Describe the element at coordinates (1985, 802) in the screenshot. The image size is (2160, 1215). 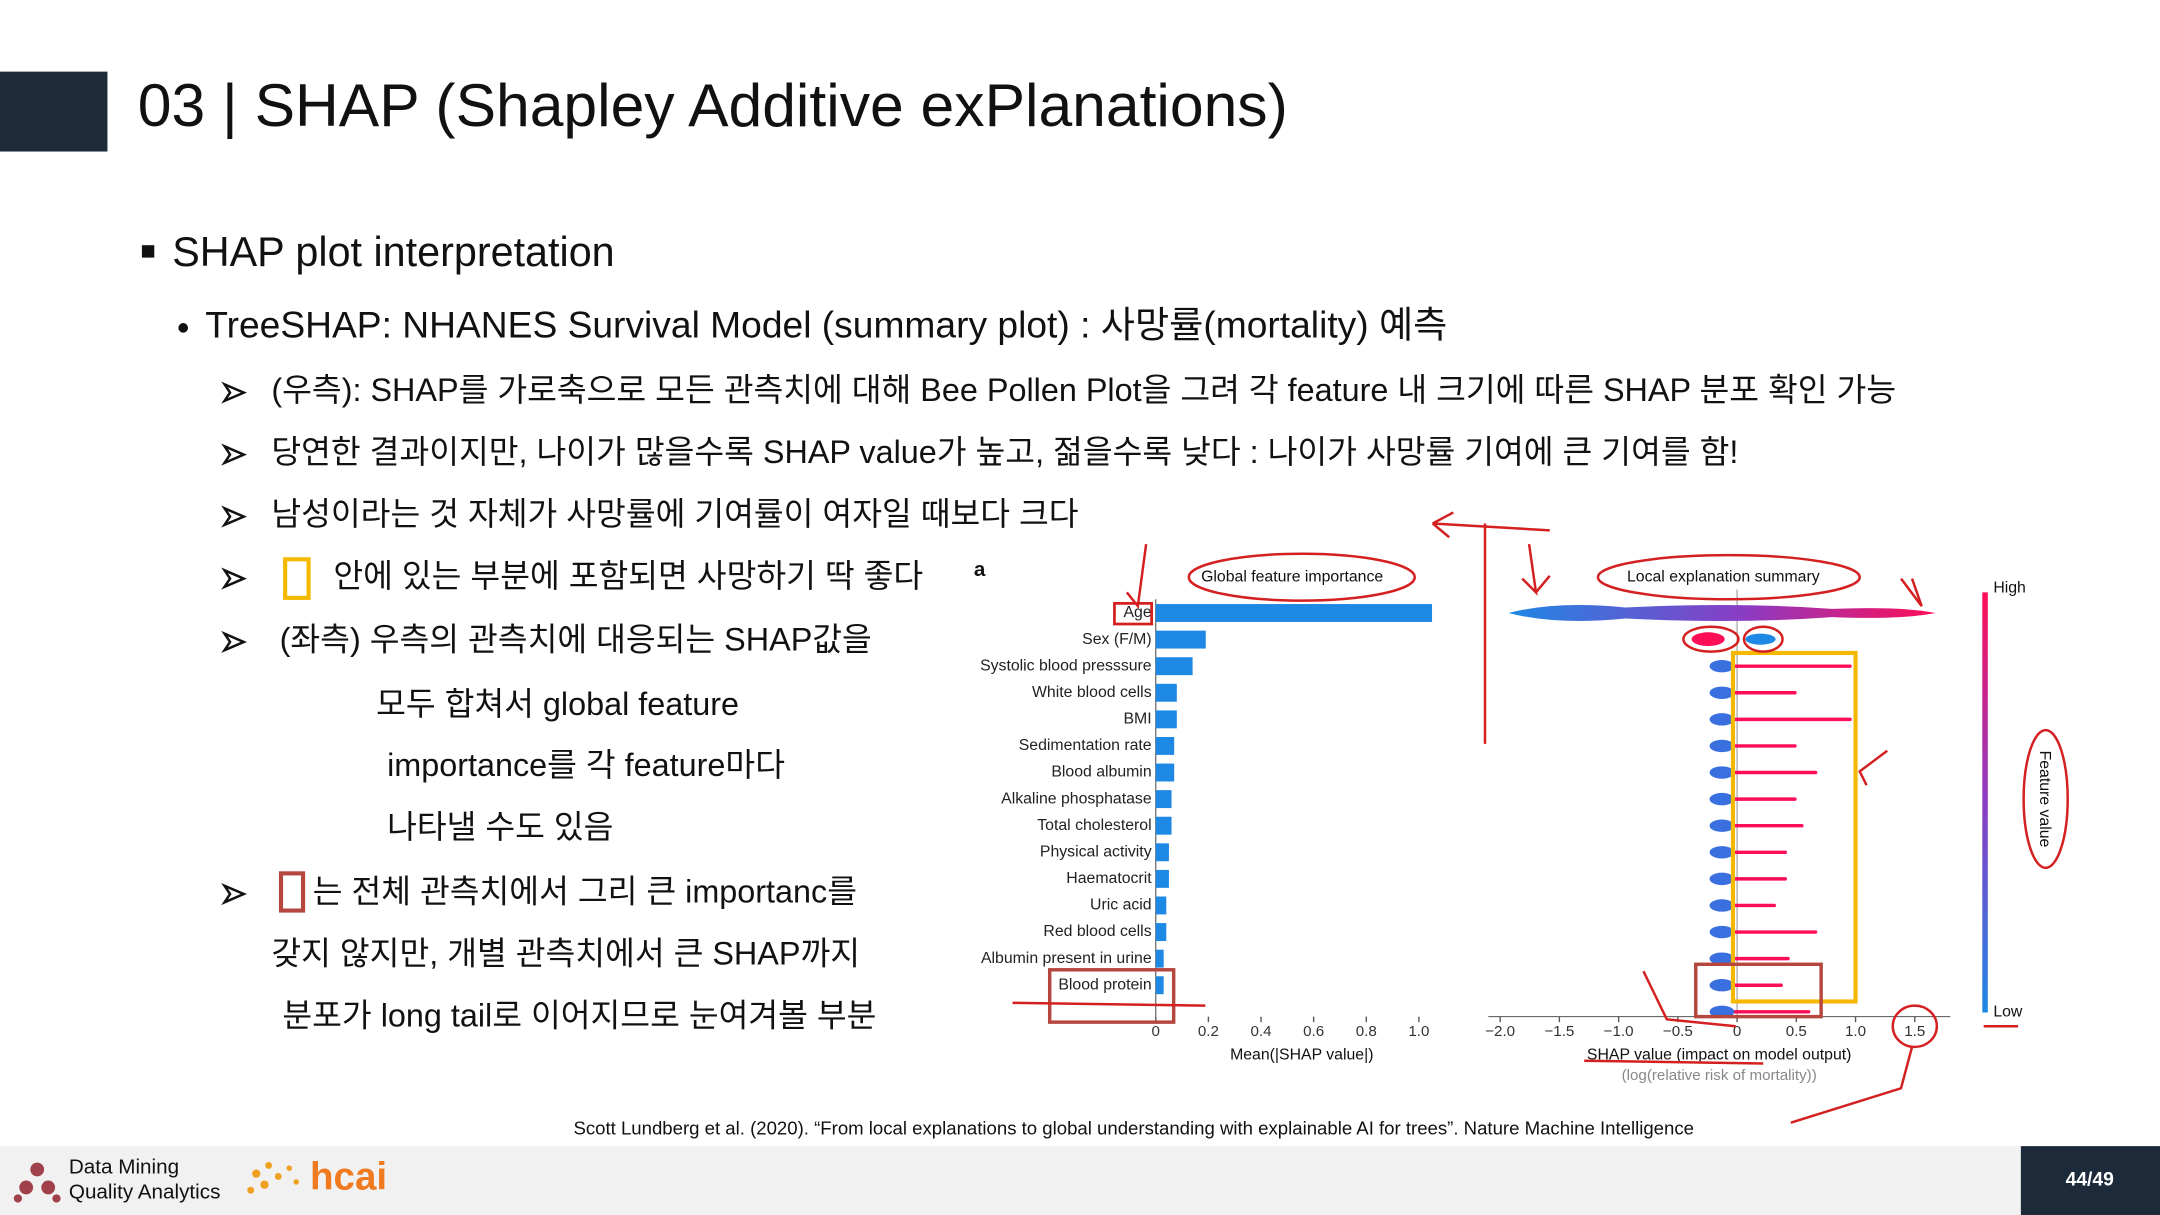
I see `colorbar` at that location.